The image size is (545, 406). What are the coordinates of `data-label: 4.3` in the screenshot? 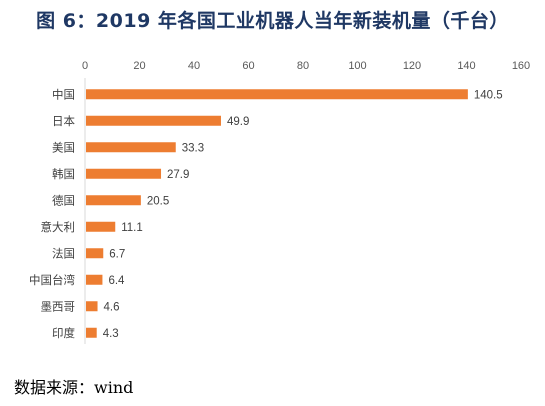 It's located at (111, 334).